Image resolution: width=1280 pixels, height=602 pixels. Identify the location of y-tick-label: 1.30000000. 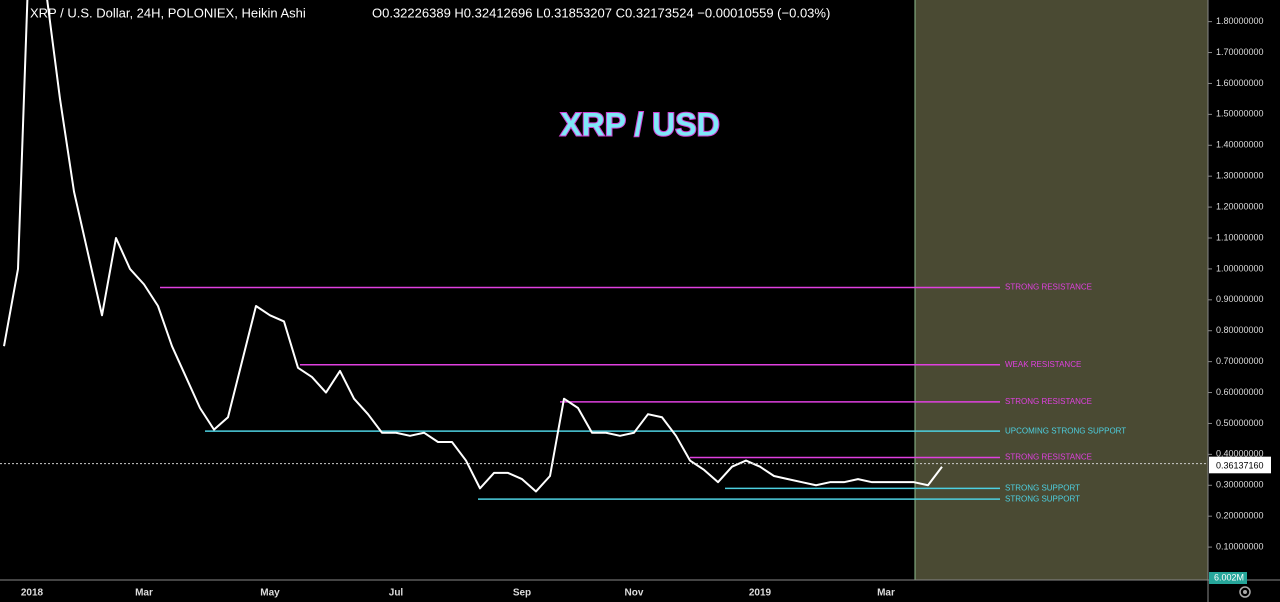
(1240, 176).